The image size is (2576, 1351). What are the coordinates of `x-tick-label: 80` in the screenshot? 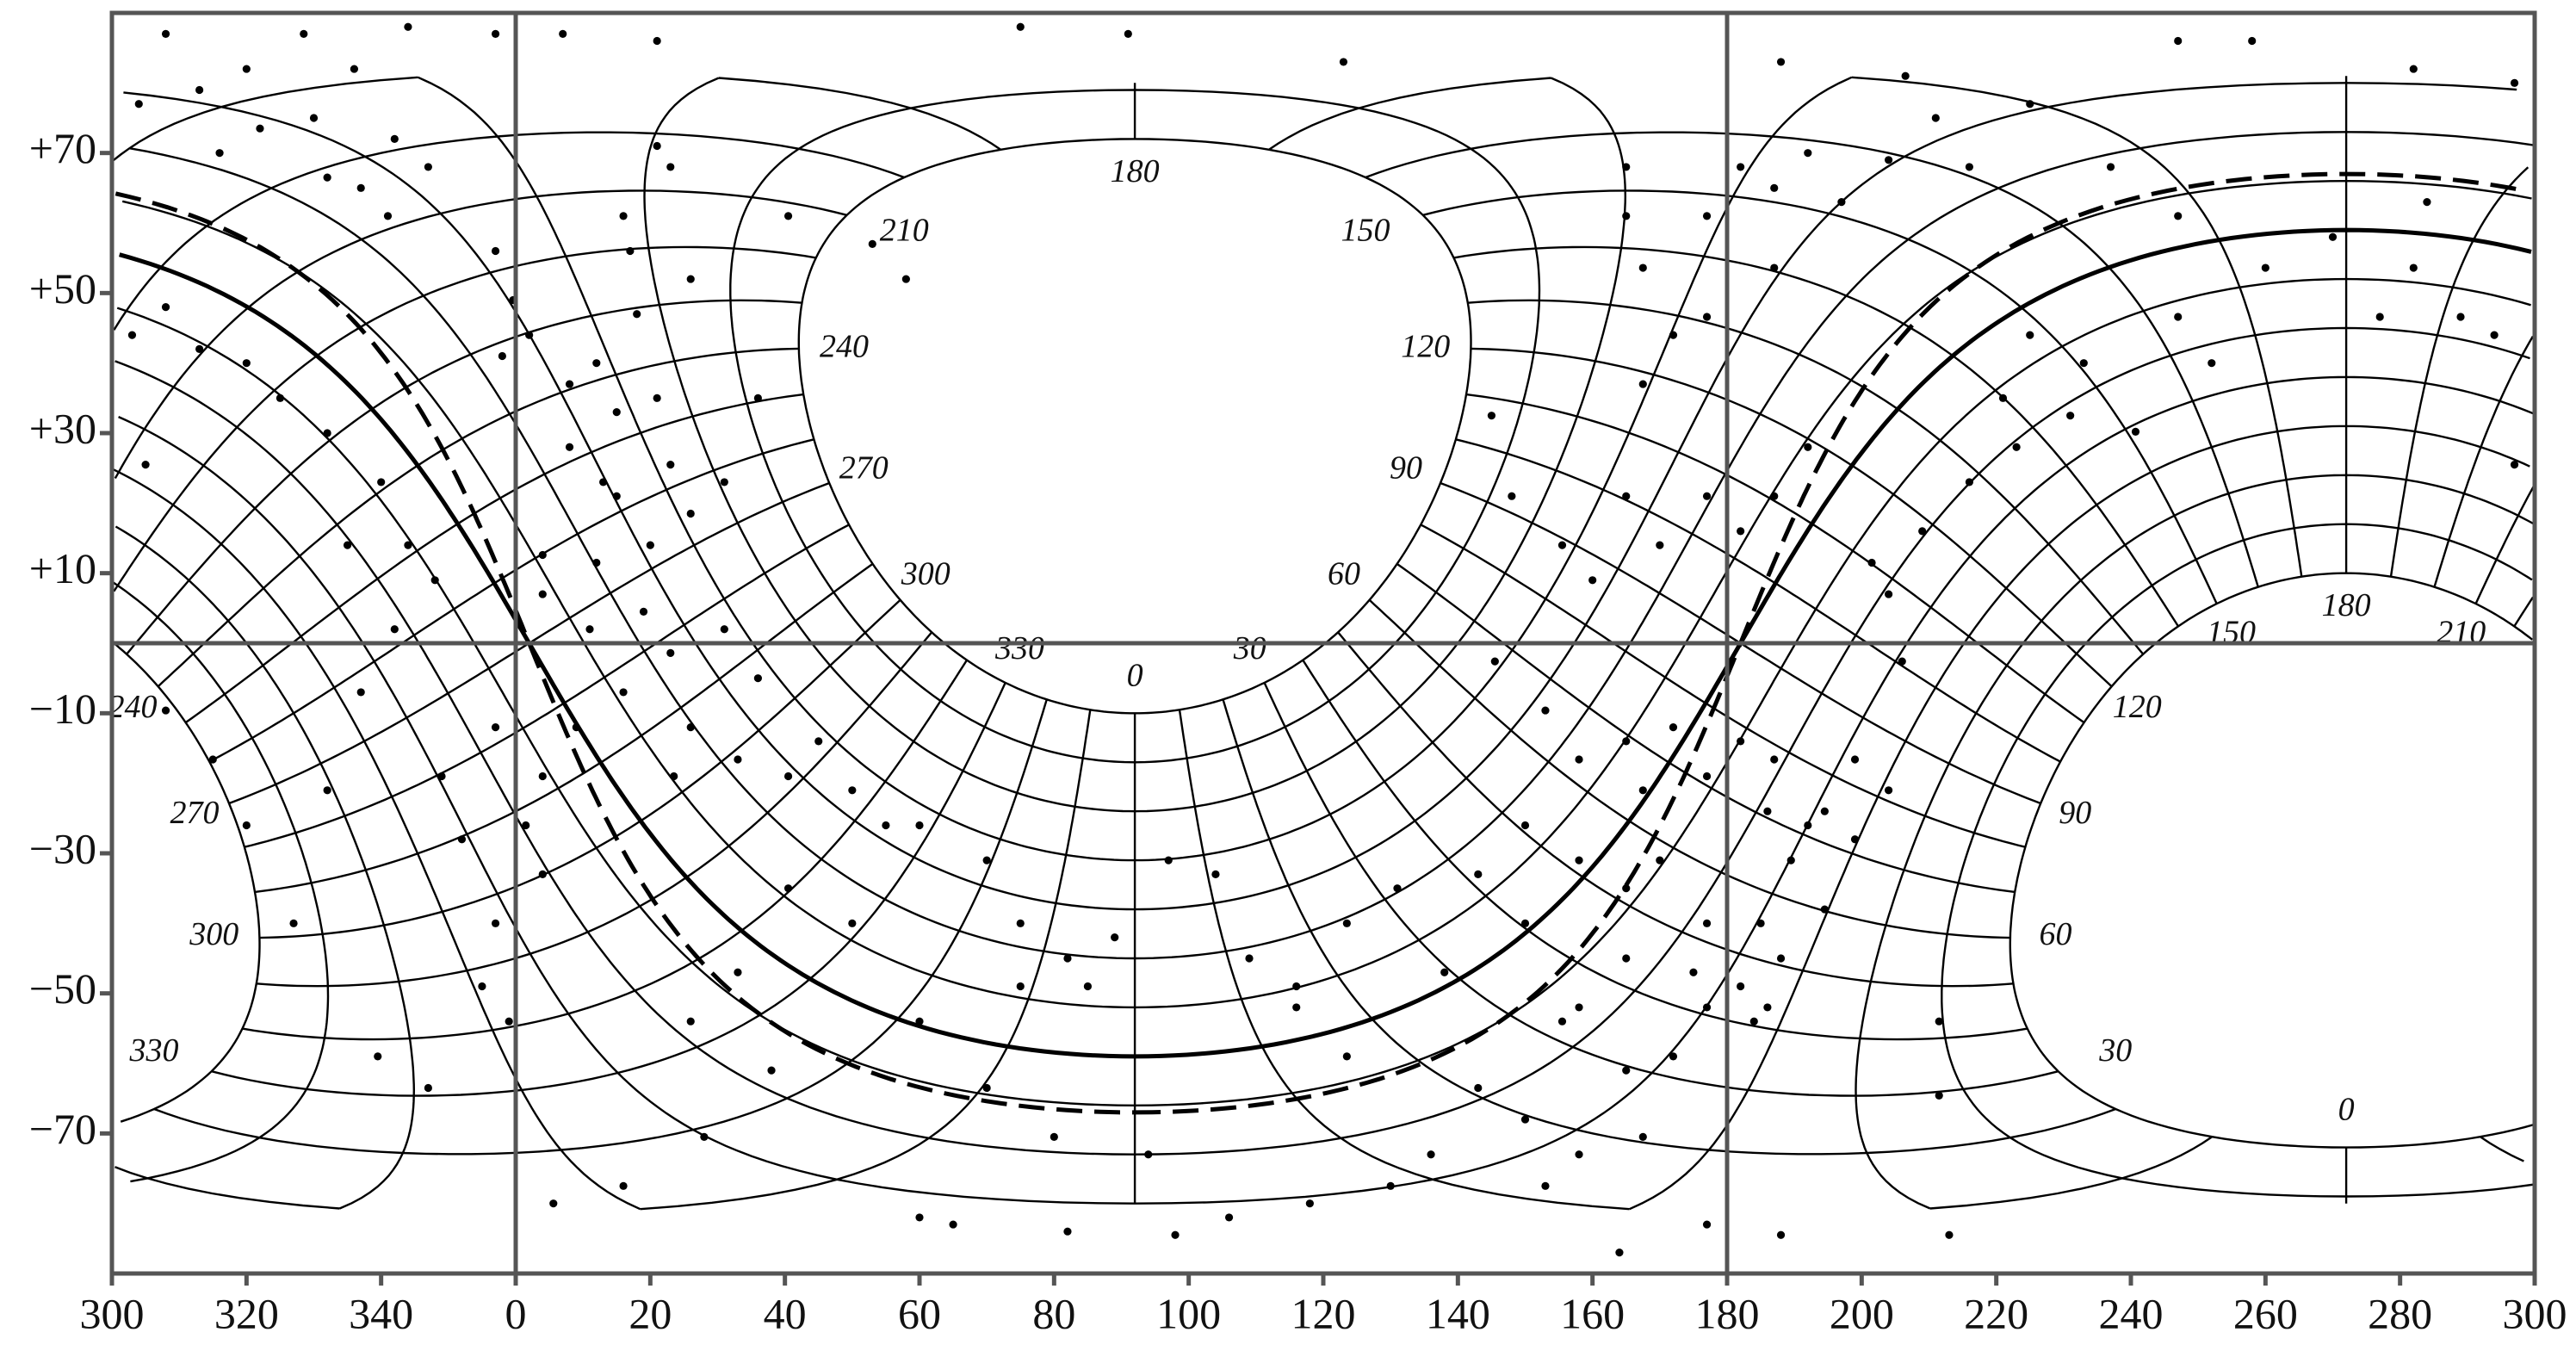 It's located at (1053, 1313).